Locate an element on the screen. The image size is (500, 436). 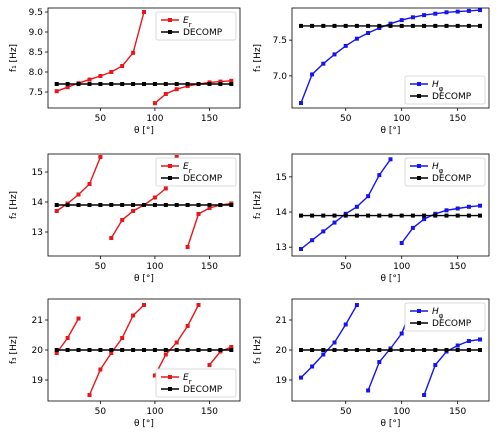
y-tick-label: 8.5 is located at coordinates (36, 53).